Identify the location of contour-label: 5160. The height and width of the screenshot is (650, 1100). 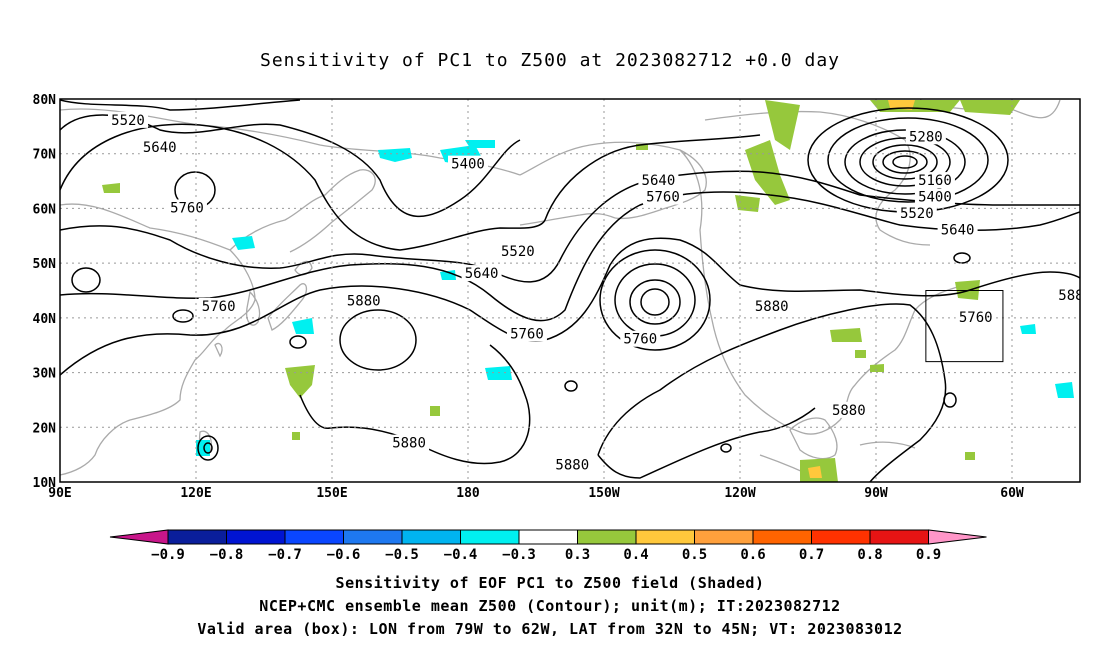
(935, 181).